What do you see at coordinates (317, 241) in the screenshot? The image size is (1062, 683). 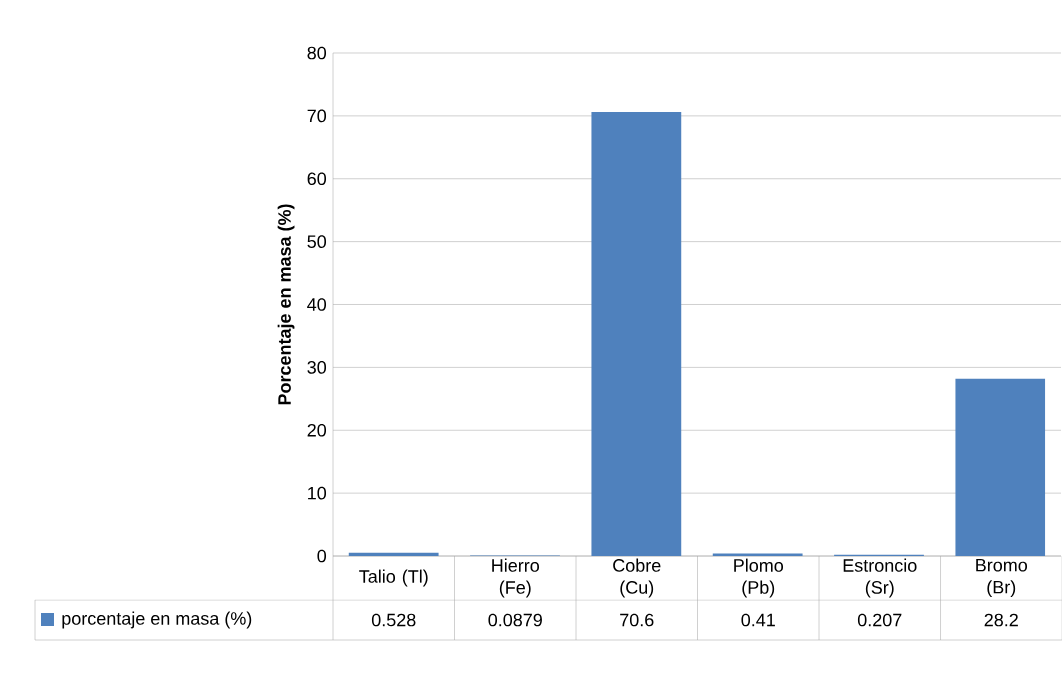 I see `y-tick-label: 50` at bounding box center [317, 241].